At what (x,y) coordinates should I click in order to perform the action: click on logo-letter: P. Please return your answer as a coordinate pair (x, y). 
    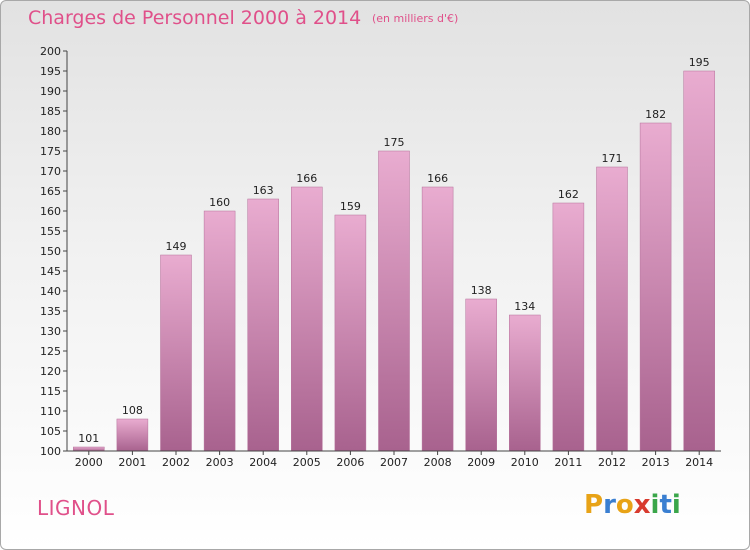
    Looking at the image, I should click on (594, 505).